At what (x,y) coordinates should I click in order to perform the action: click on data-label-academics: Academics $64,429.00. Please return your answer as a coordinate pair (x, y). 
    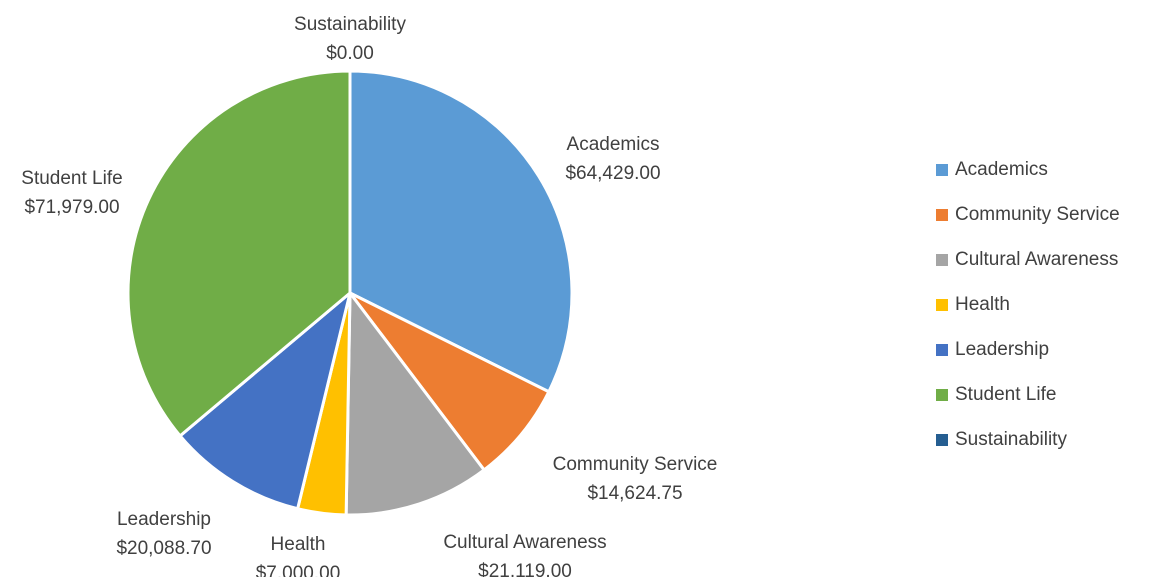
    Looking at the image, I should click on (612, 159).